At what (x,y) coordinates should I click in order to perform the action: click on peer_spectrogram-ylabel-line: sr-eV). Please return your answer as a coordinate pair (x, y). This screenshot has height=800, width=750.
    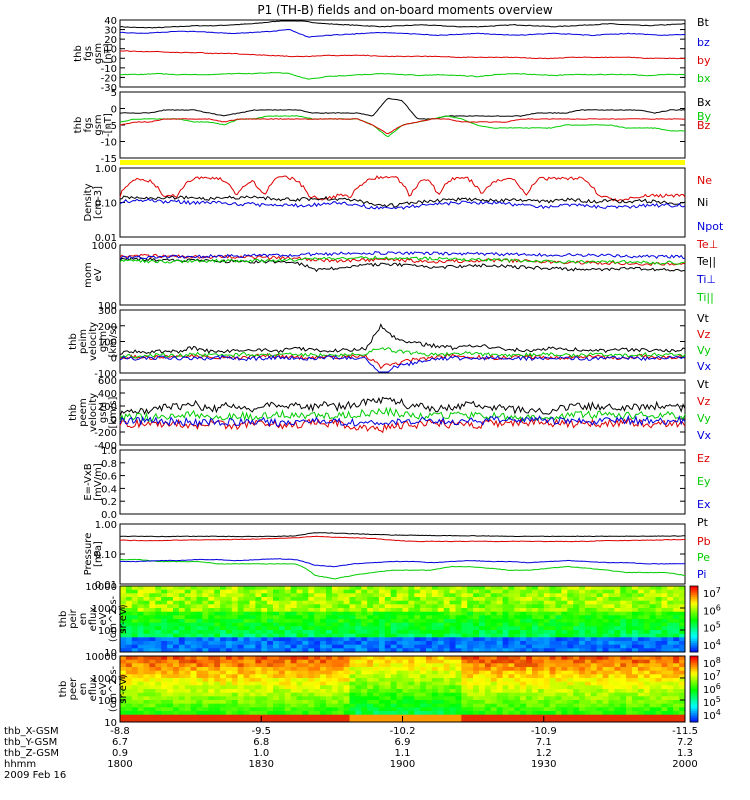
    Looking at the image, I should click on (123, 688).